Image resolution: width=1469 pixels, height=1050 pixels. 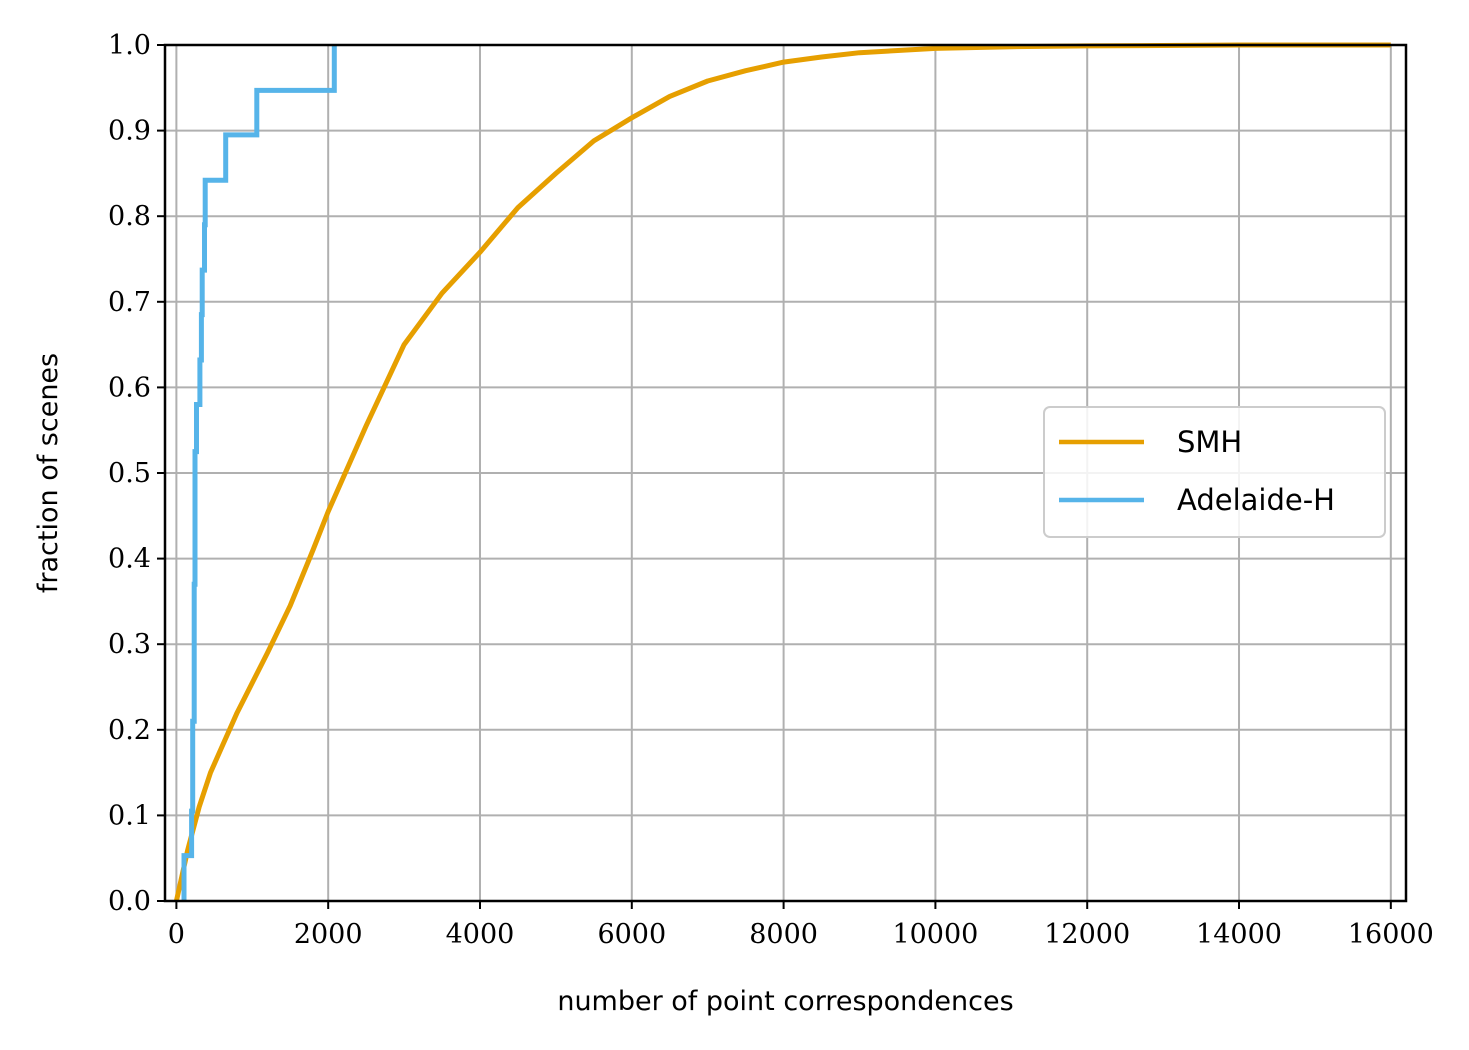 What do you see at coordinates (328, 934) in the screenshot?
I see `x-tick-label: 2000` at bounding box center [328, 934].